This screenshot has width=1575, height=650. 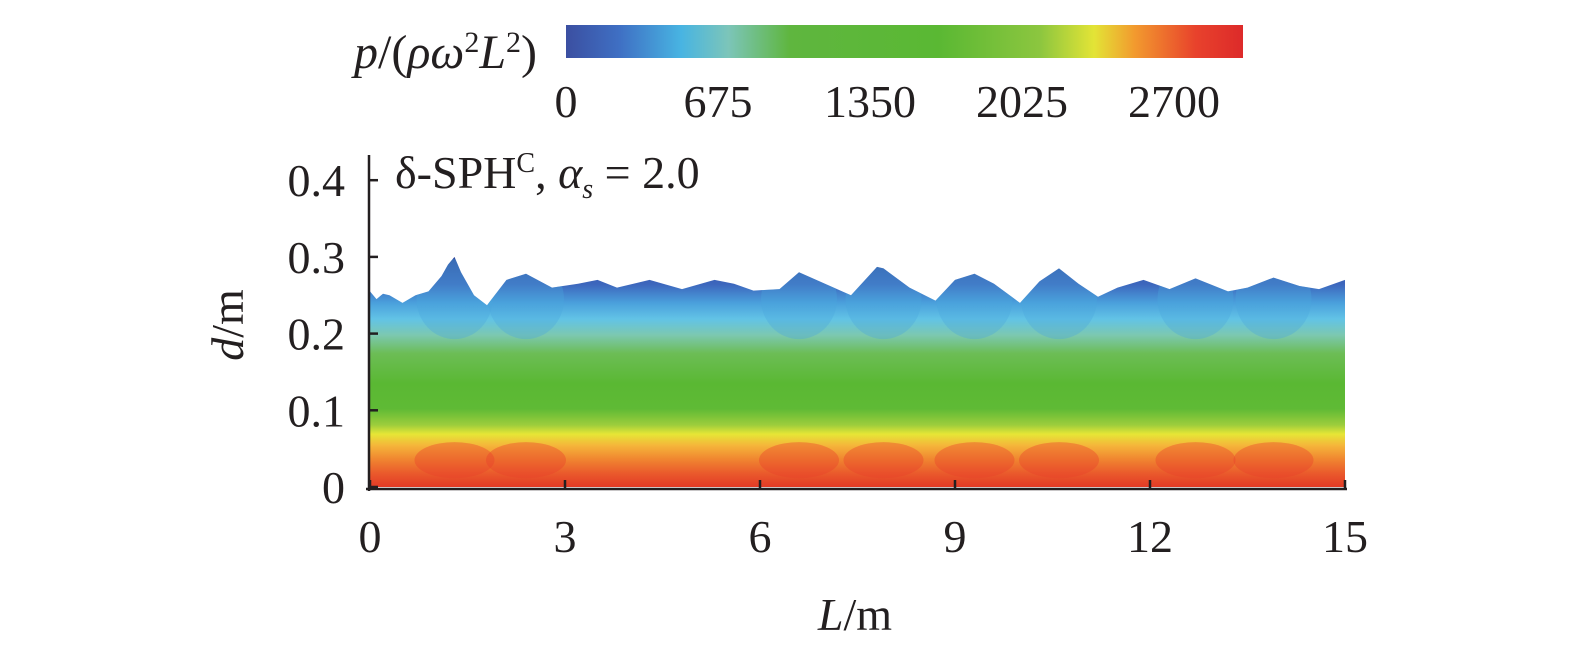 I want to click on colorbar-tick-label: 2700, so click(x=1174, y=101).